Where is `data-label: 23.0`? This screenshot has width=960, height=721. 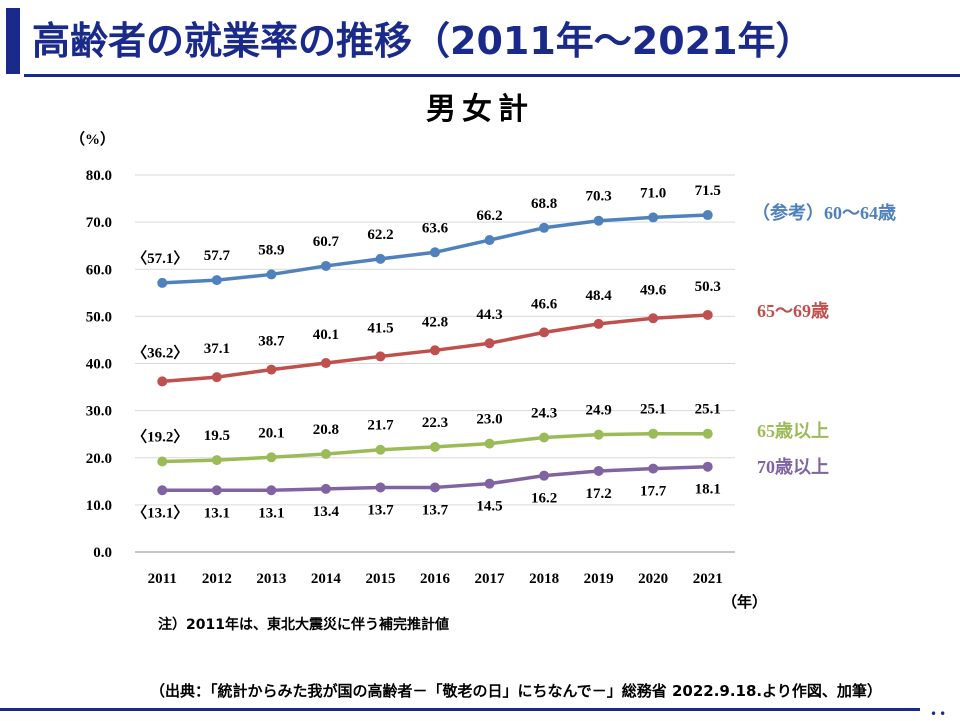
data-label: 23.0 is located at coordinates (489, 420).